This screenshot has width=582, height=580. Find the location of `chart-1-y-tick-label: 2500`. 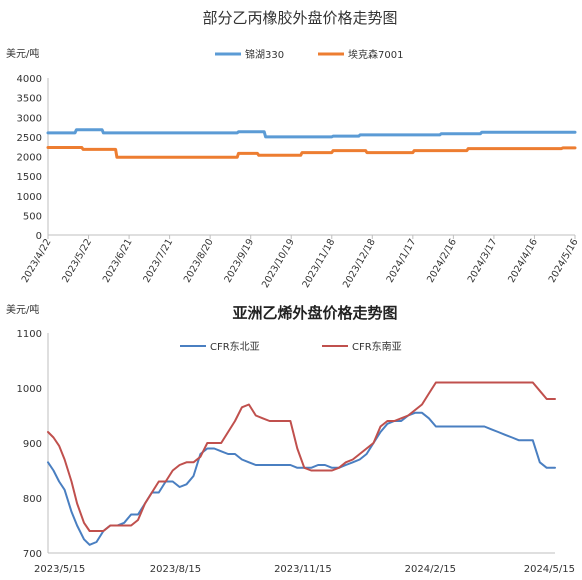

chart-1-y-tick-label: 2500 is located at coordinates (29, 138).